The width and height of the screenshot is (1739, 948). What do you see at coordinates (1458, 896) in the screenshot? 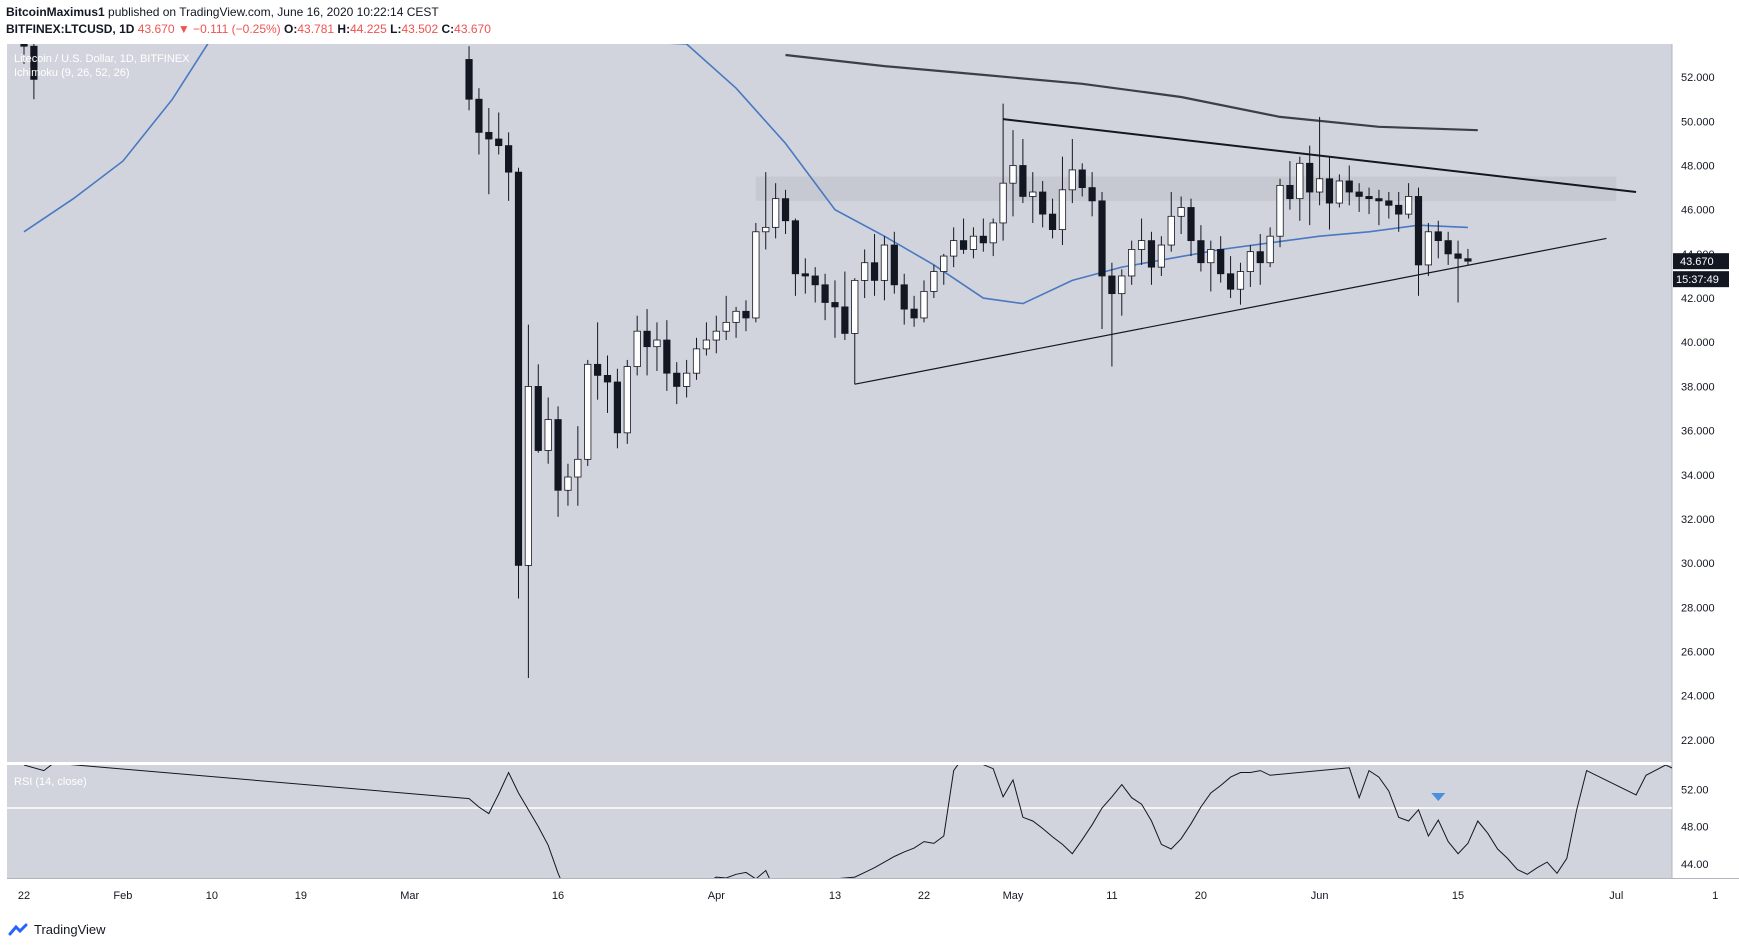
I see `time-tick-label: 15` at bounding box center [1458, 896].